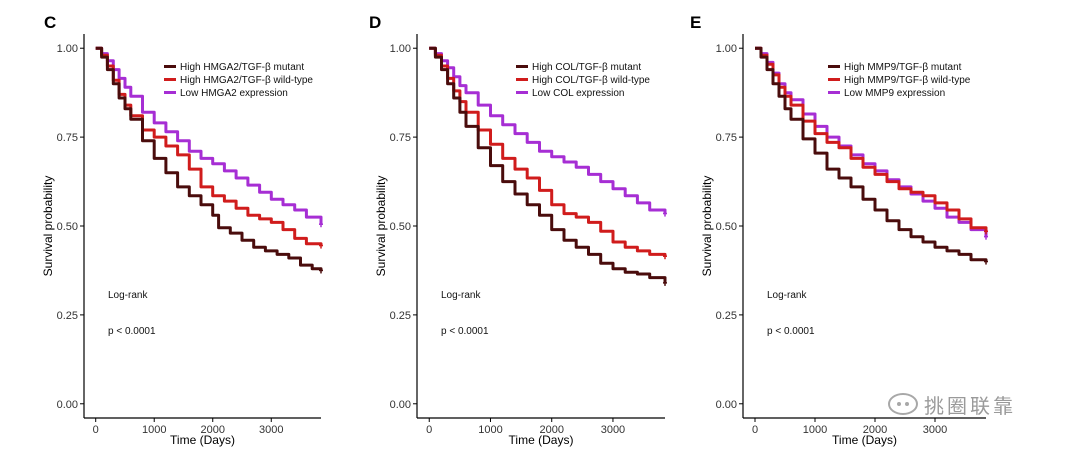 This screenshot has width=1080, height=452. What do you see at coordinates (375, 22) in the screenshot?
I see `panel-label: D` at bounding box center [375, 22].